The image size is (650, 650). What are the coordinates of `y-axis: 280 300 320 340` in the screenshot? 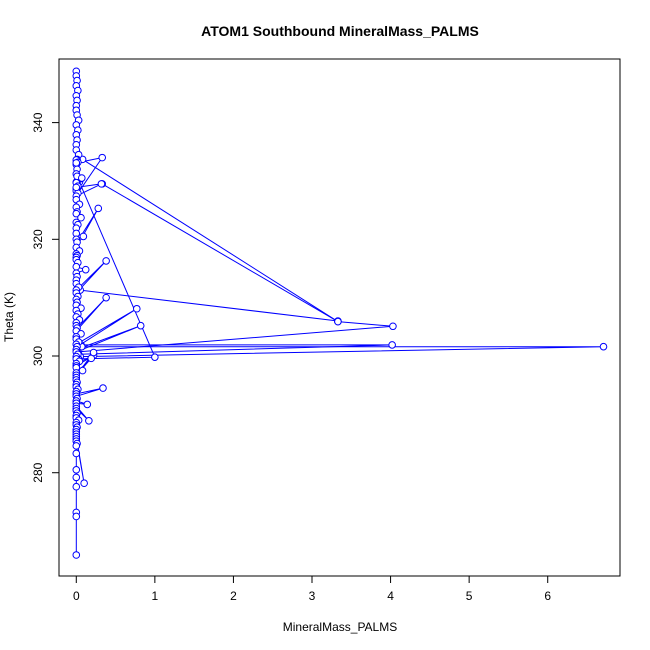 It's located at (45, 297).